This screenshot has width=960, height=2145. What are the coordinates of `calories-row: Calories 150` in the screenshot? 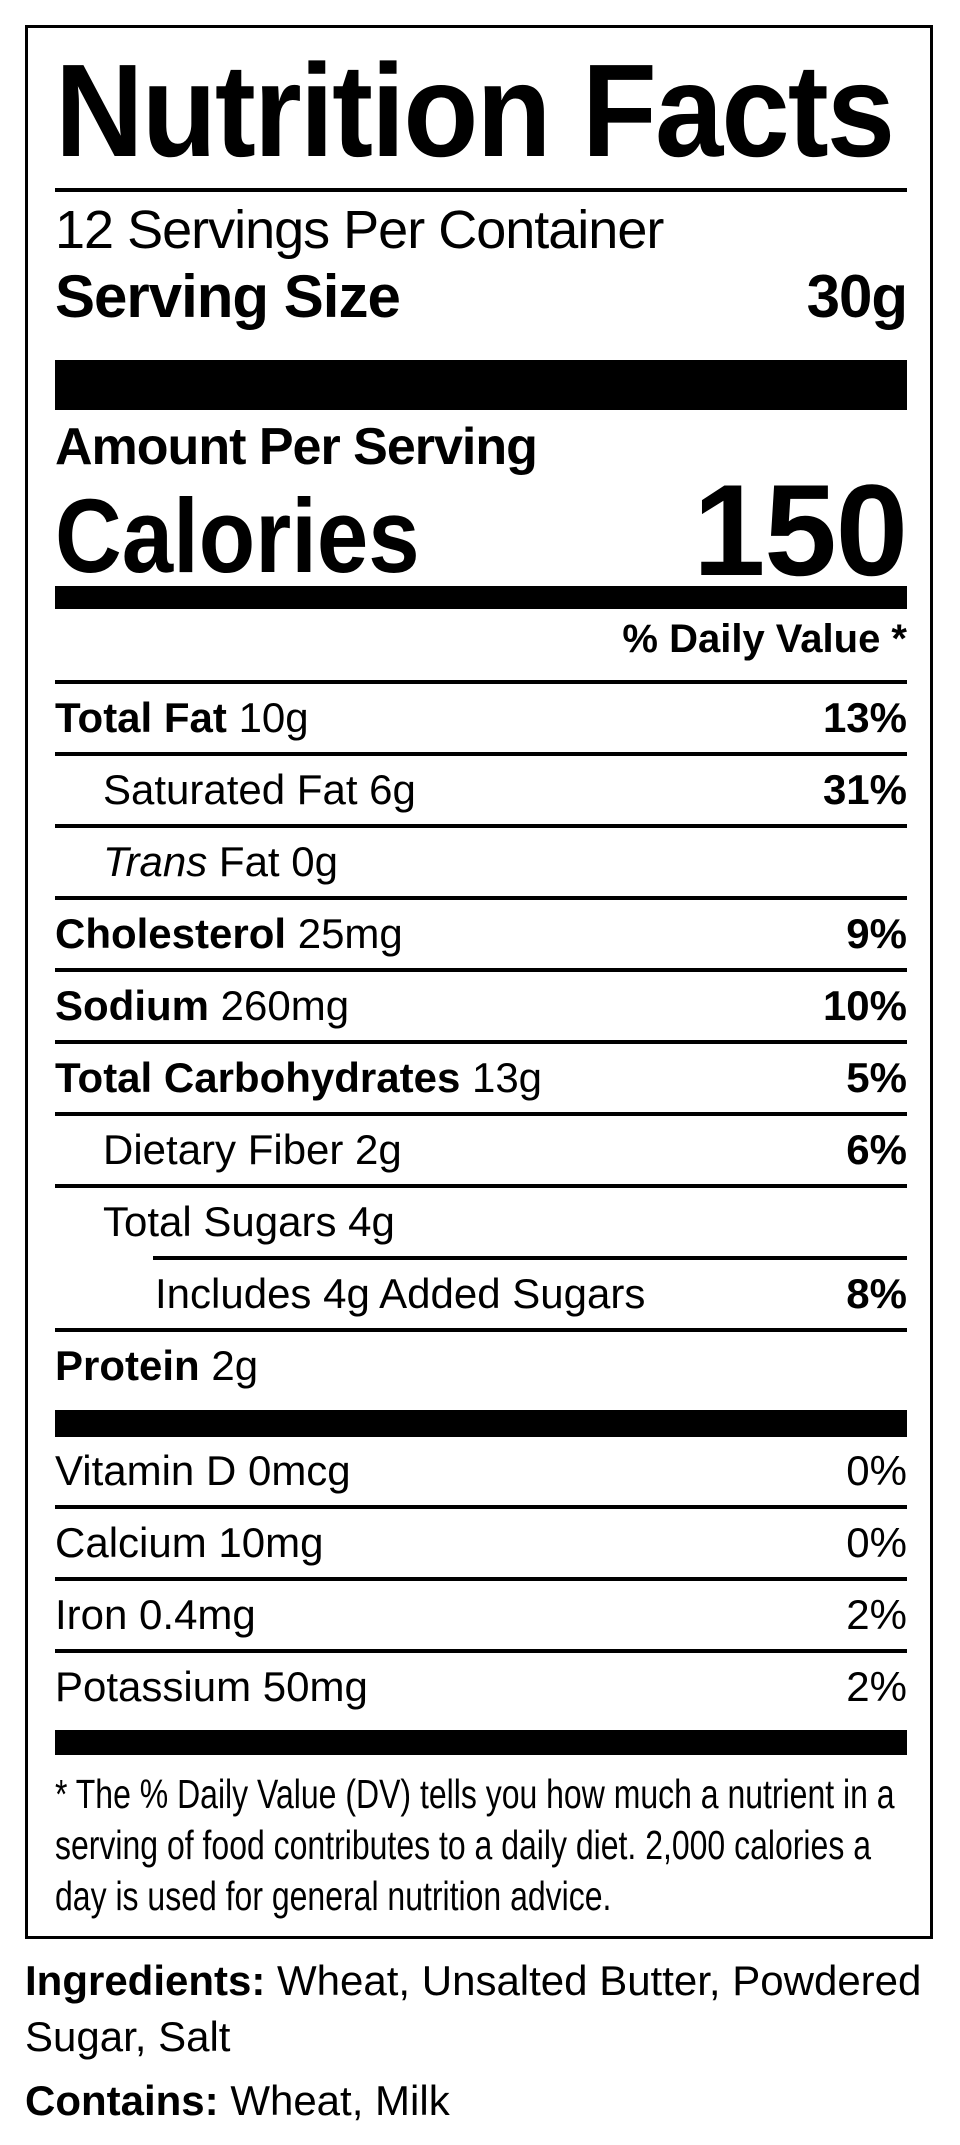 It's located at (481, 530).